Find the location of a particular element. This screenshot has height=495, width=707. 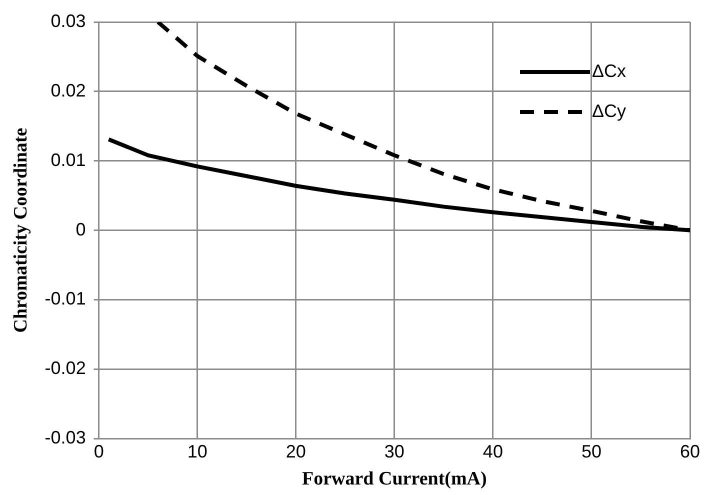

y-axis-title: Chromaticity Coordinate is located at coordinates (21, 230).